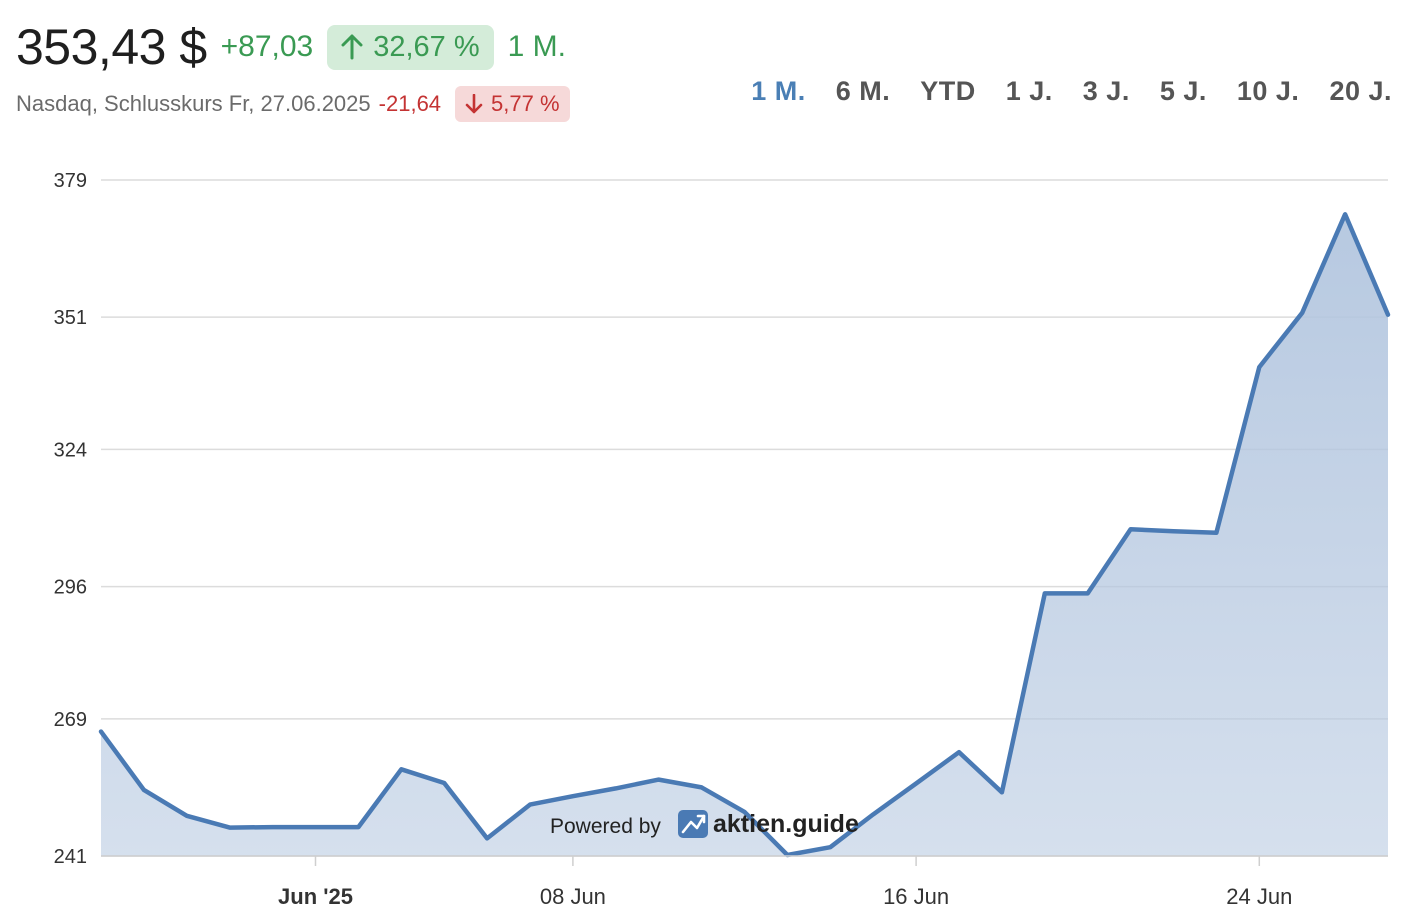  What do you see at coordinates (1183, 91) in the screenshot?
I see `range-button-5y: 5 J.` at bounding box center [1183, 91].